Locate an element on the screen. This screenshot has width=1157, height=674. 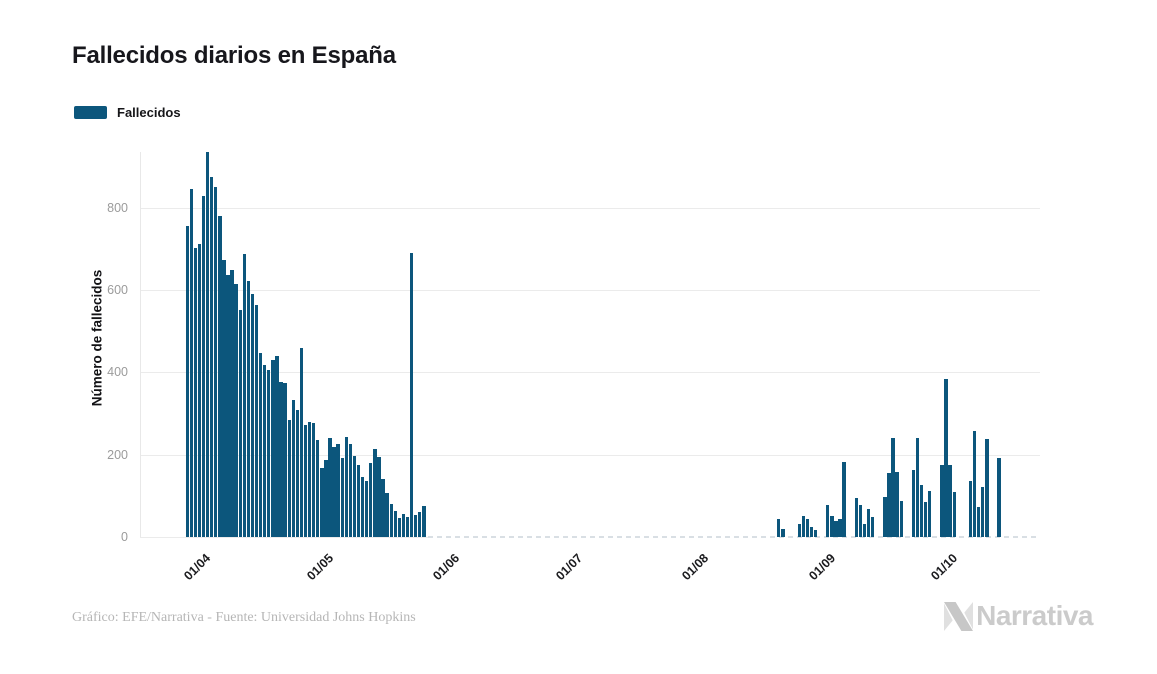
y-tick-label: 800 is located at coordinates (117, 207).